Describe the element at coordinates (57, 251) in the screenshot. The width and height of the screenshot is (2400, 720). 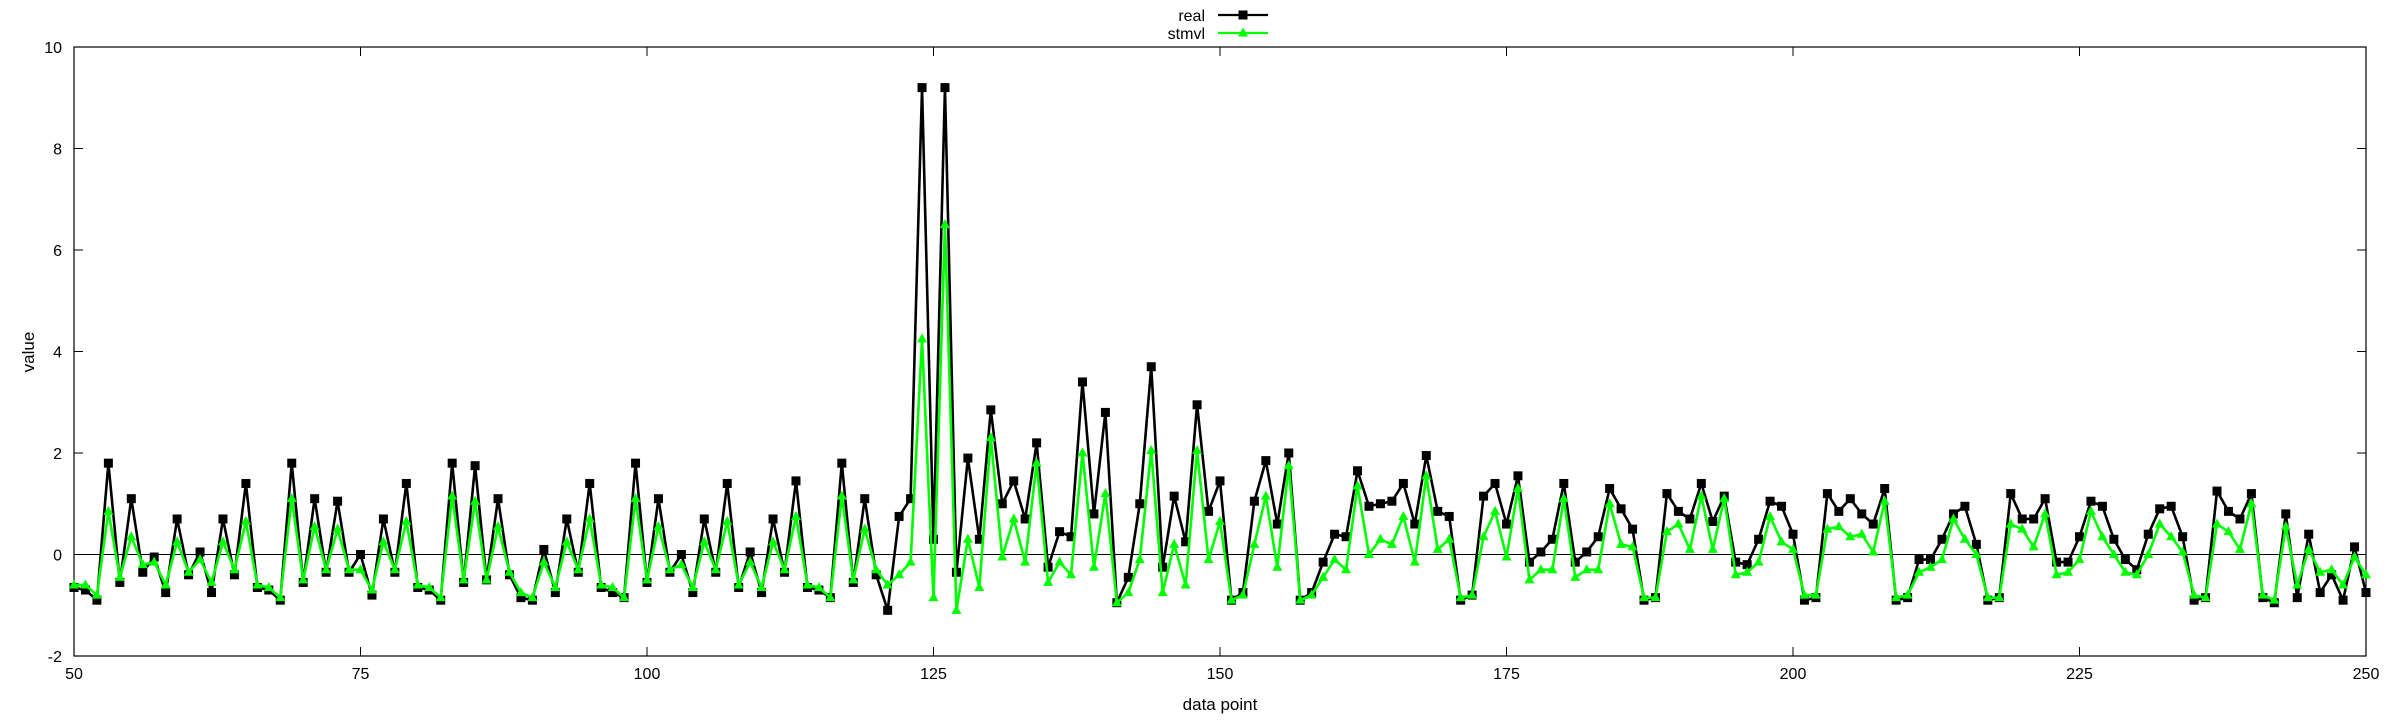
I see `y-tick-label: 6` at that location.